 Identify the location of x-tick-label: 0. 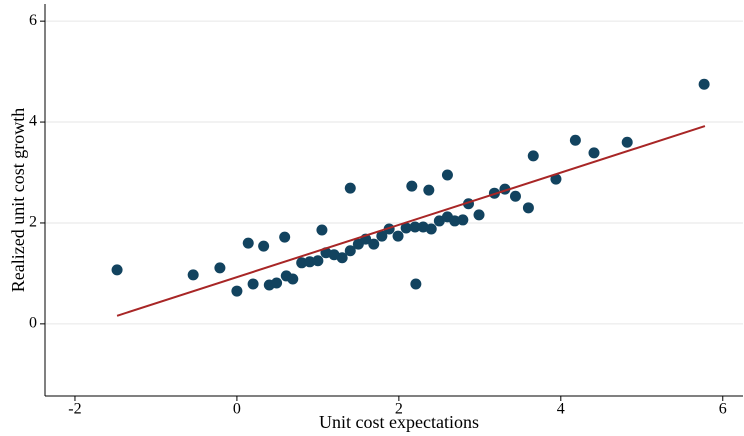
(237, 409).